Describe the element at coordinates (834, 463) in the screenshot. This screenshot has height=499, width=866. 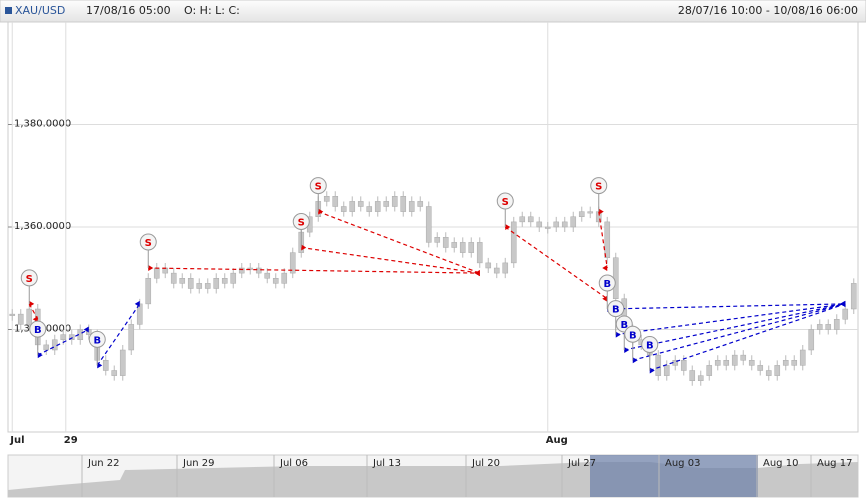
I see `navigator-label: Aug 17` at that location.